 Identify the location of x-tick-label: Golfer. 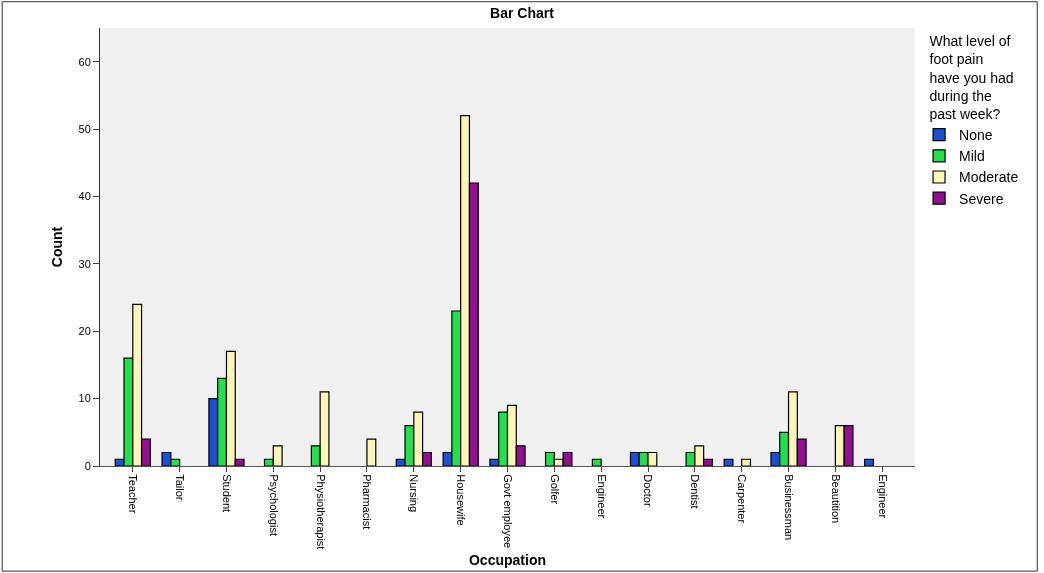
(554, 489).